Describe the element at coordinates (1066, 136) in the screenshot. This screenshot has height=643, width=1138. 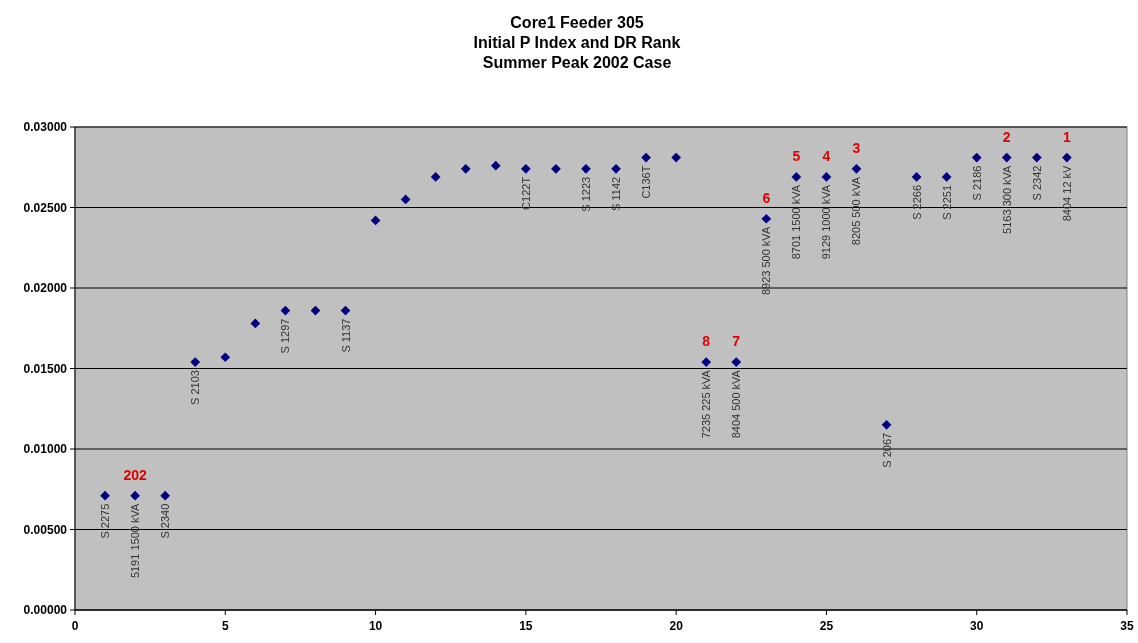
I see `annotation: 1` at that location.